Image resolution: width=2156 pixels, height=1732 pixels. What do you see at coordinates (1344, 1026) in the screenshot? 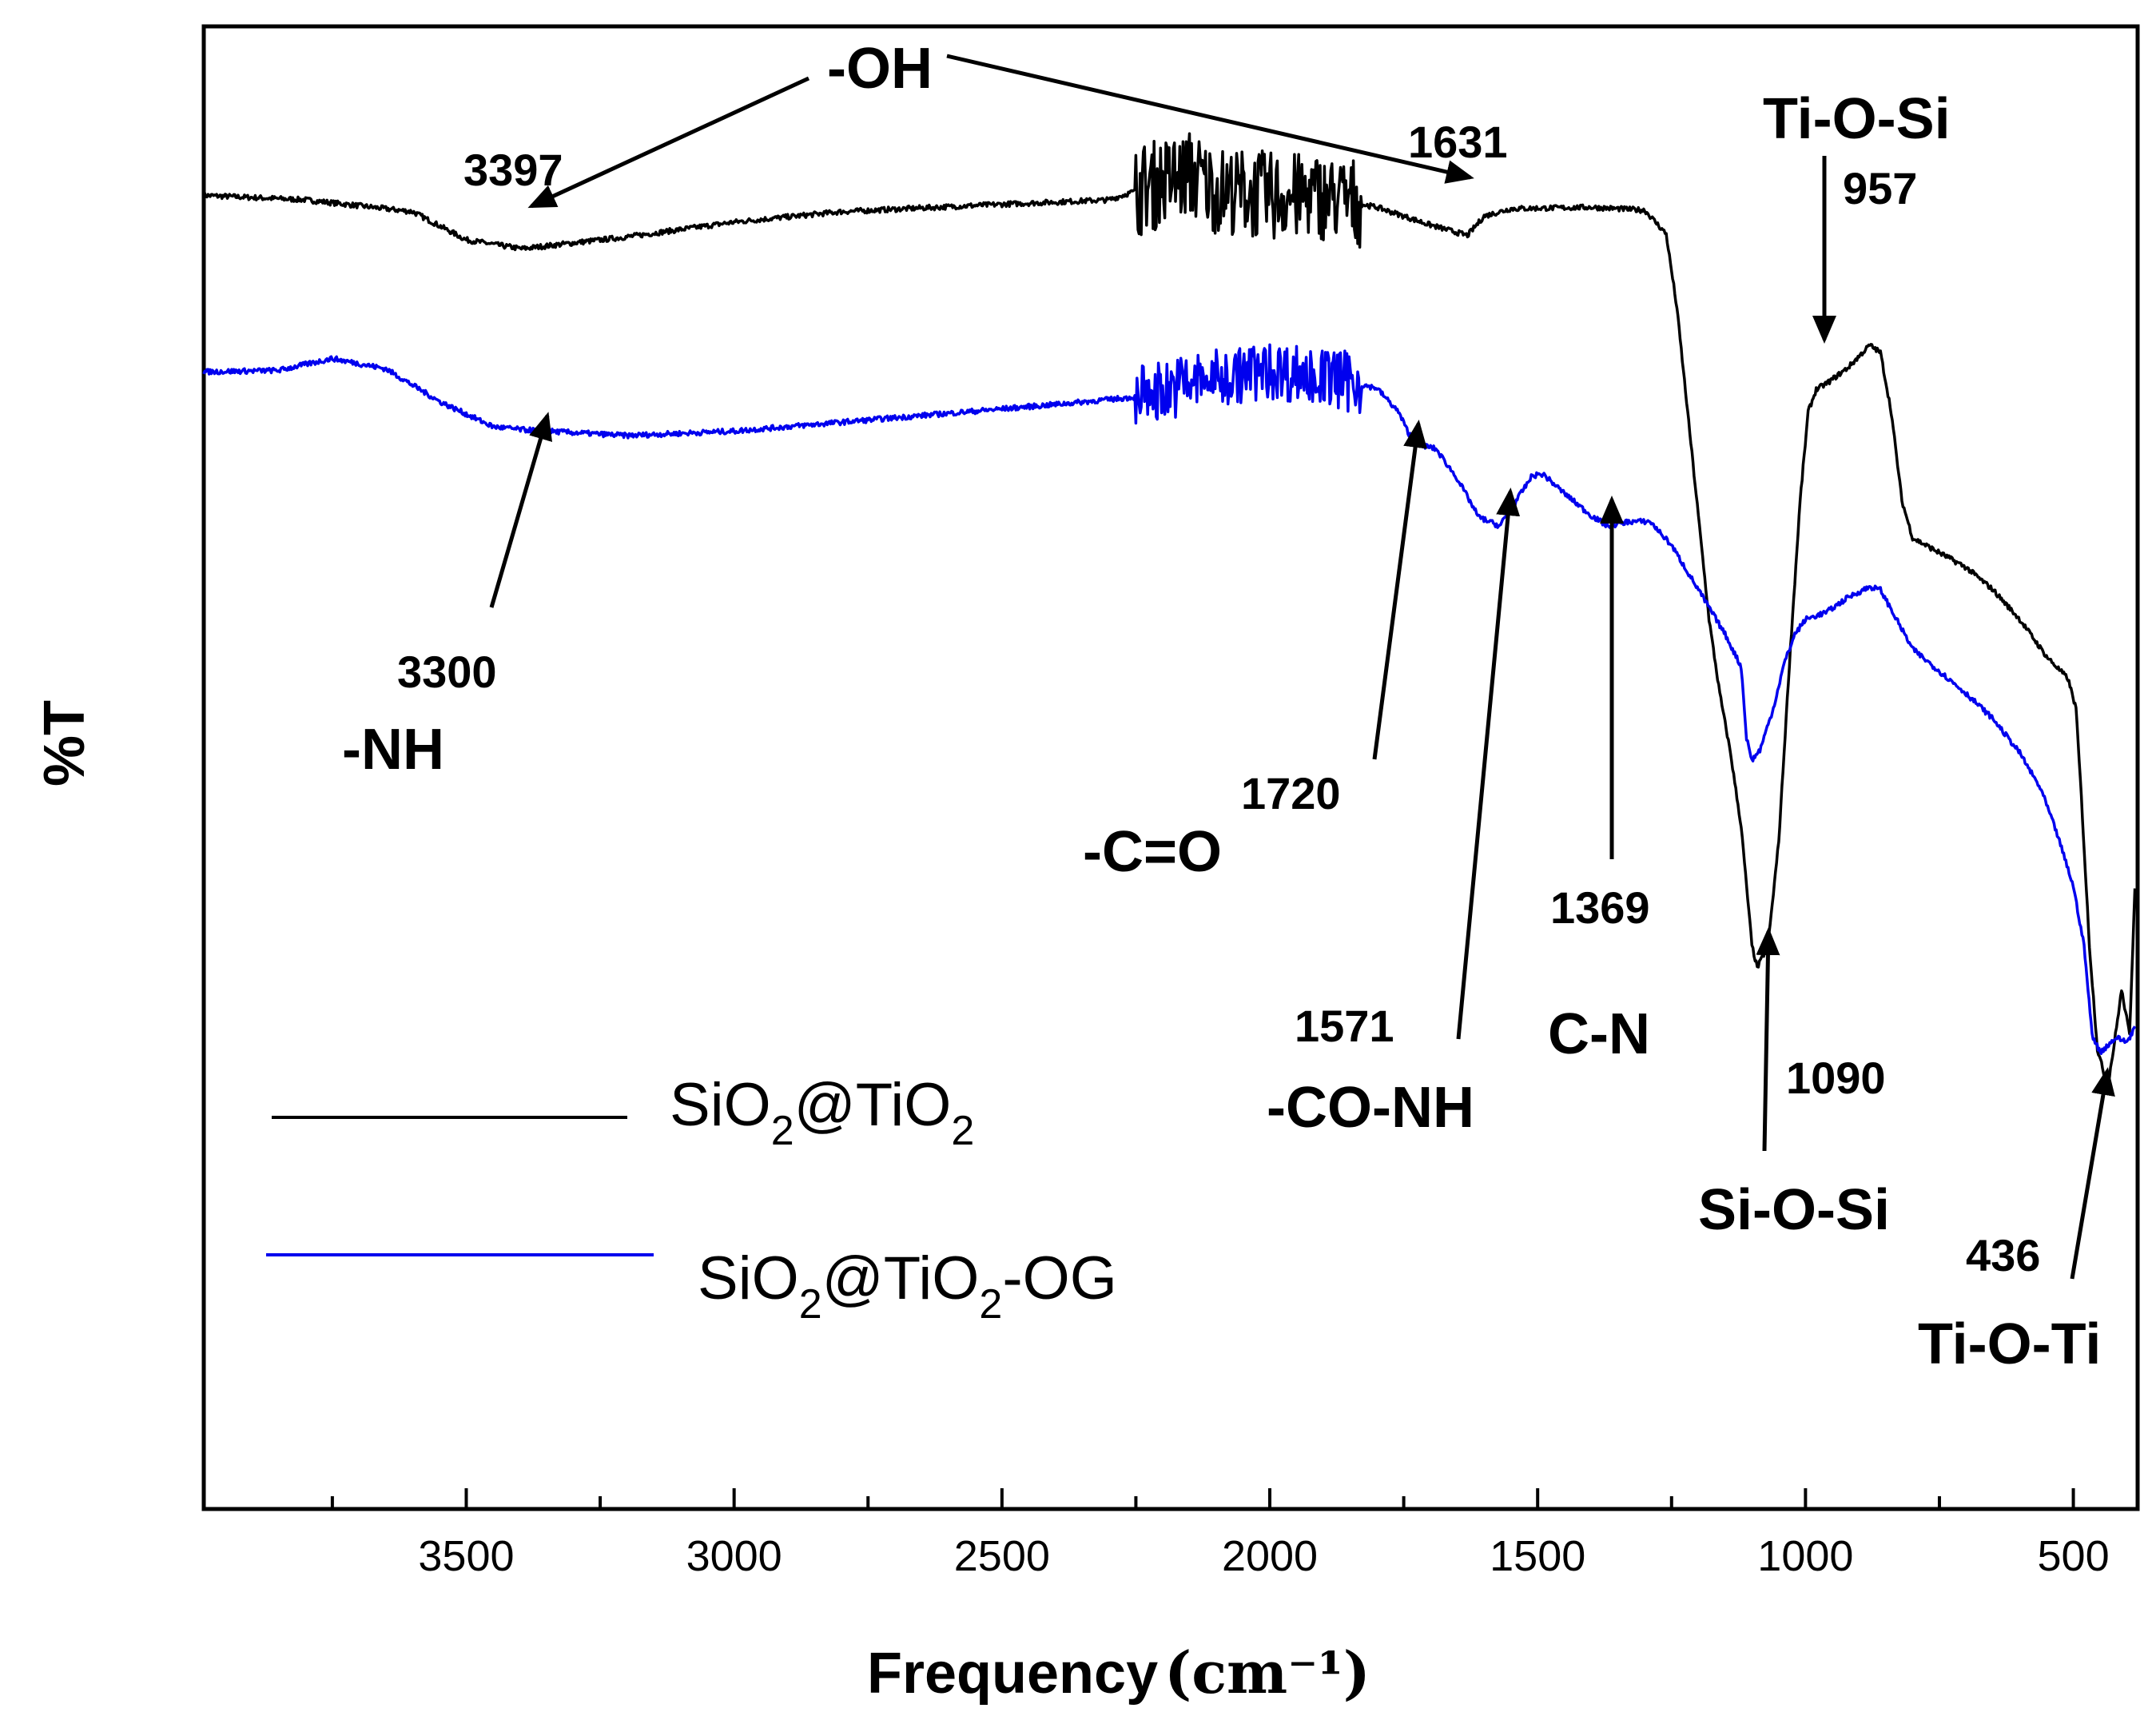
I see `annotation-1571: 1571` at bounding box center [1344, 1026].